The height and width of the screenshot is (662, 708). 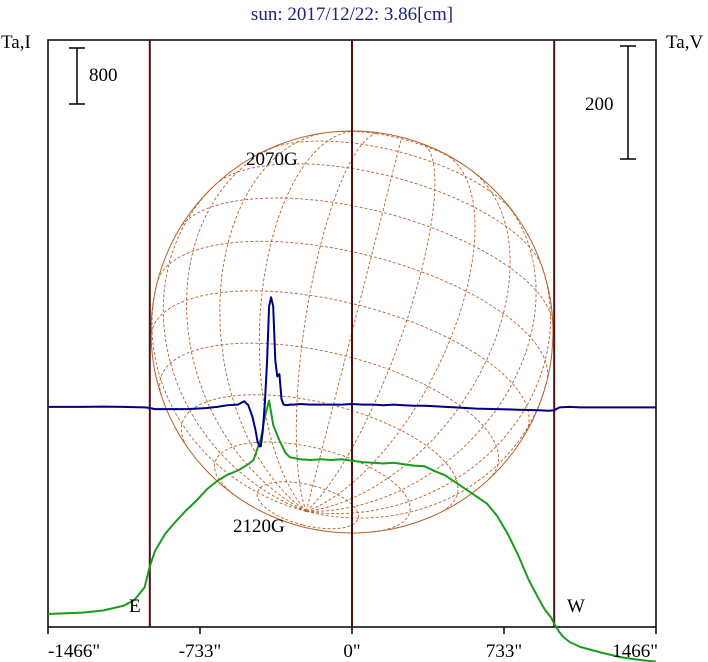 I want to click on chart-title: sun: 2017/12/22: 3.86[cm], so click(x=352, y=14).